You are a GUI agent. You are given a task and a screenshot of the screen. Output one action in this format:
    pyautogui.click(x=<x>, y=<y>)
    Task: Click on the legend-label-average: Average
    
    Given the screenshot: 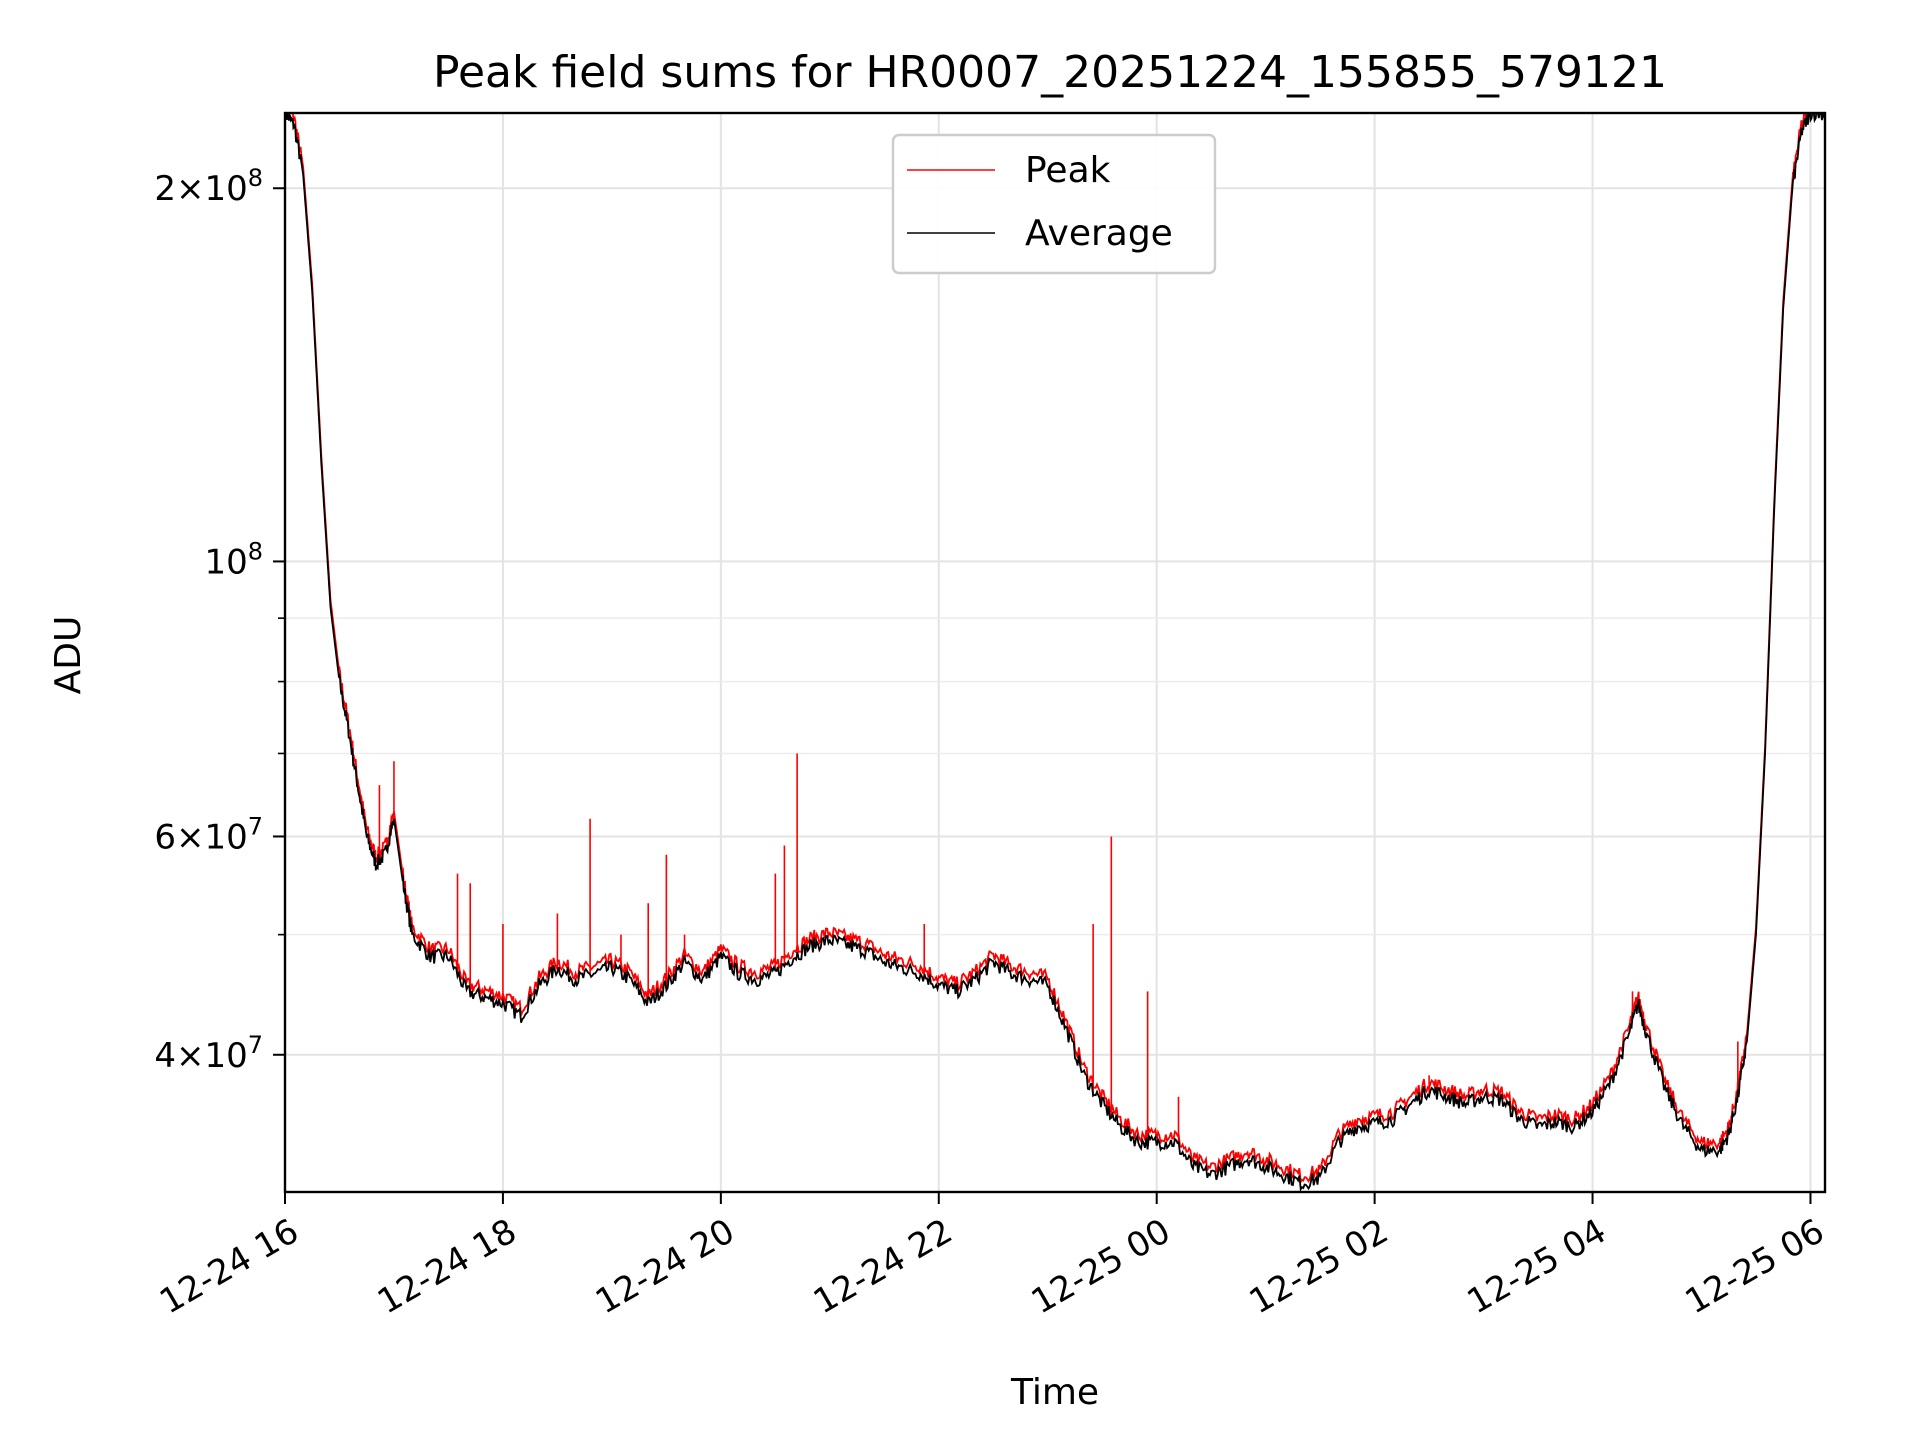 What is the action you would take?
    pyautogui.click(x=1099, y=233)
    